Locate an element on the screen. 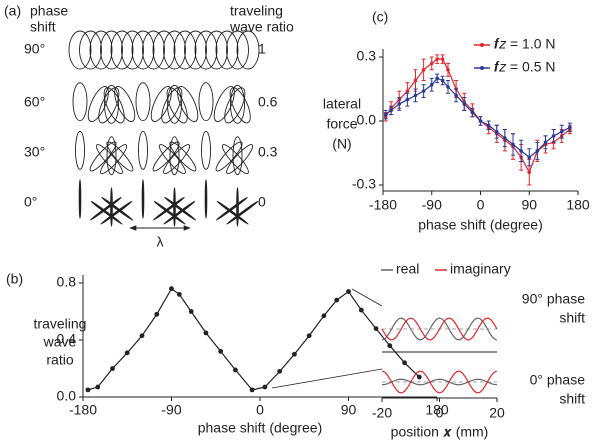 This screenshot has height=445, width=596. header: shift is located at coordinates (43, 27).